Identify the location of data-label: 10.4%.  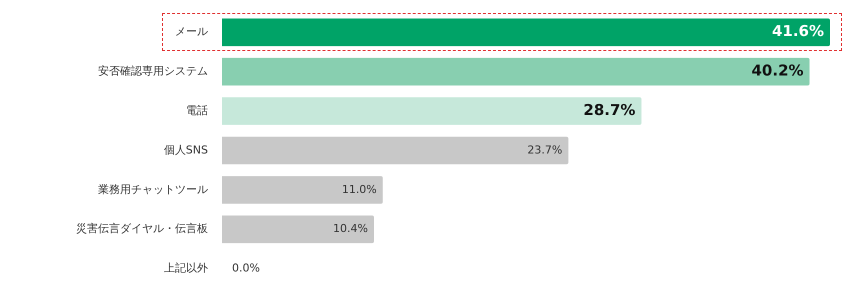
(350, 229).